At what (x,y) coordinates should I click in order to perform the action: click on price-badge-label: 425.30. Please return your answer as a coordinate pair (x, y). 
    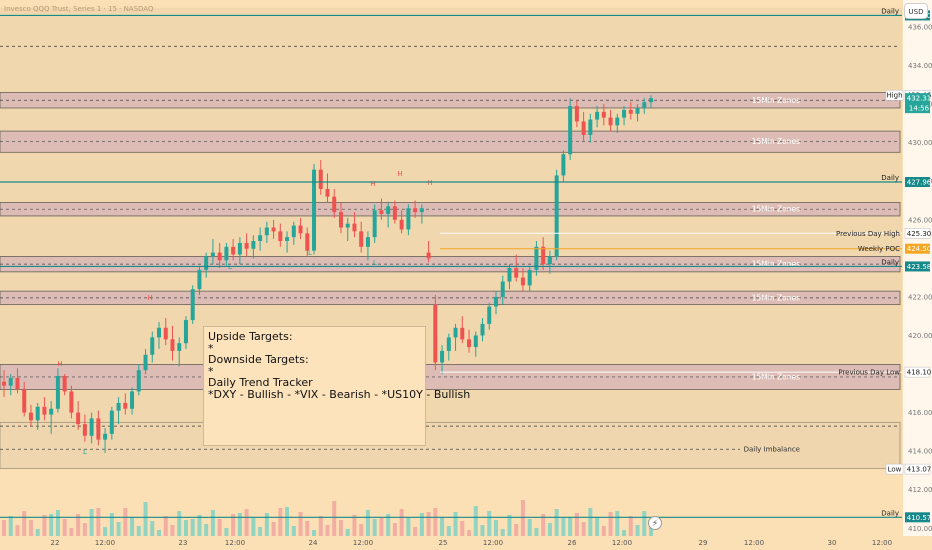
    Looking at the image, I should click on (919, 234).